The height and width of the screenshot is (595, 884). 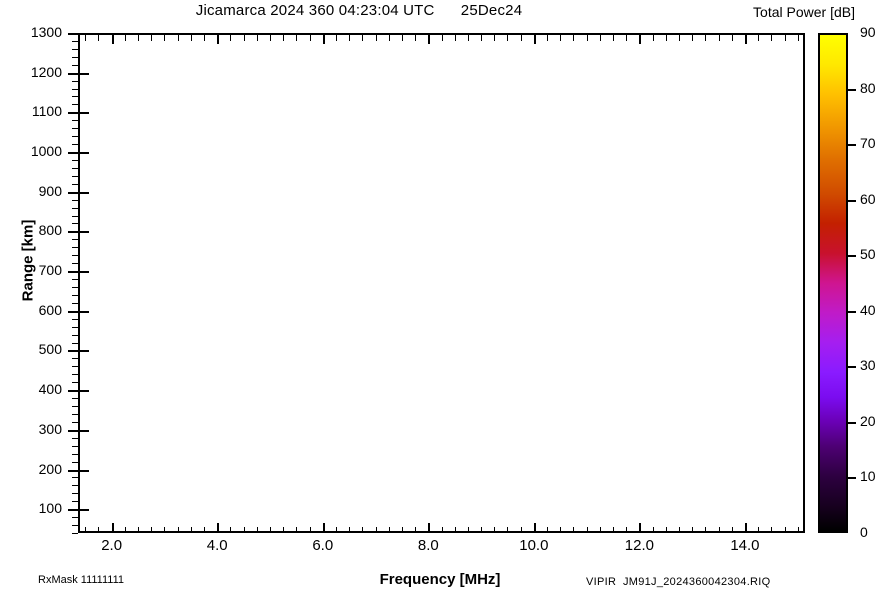 What do you see at coordinates (50, 190) in the screenshot?
I see `y-axis-tick-label: 900` at bounding box center [50, 190].